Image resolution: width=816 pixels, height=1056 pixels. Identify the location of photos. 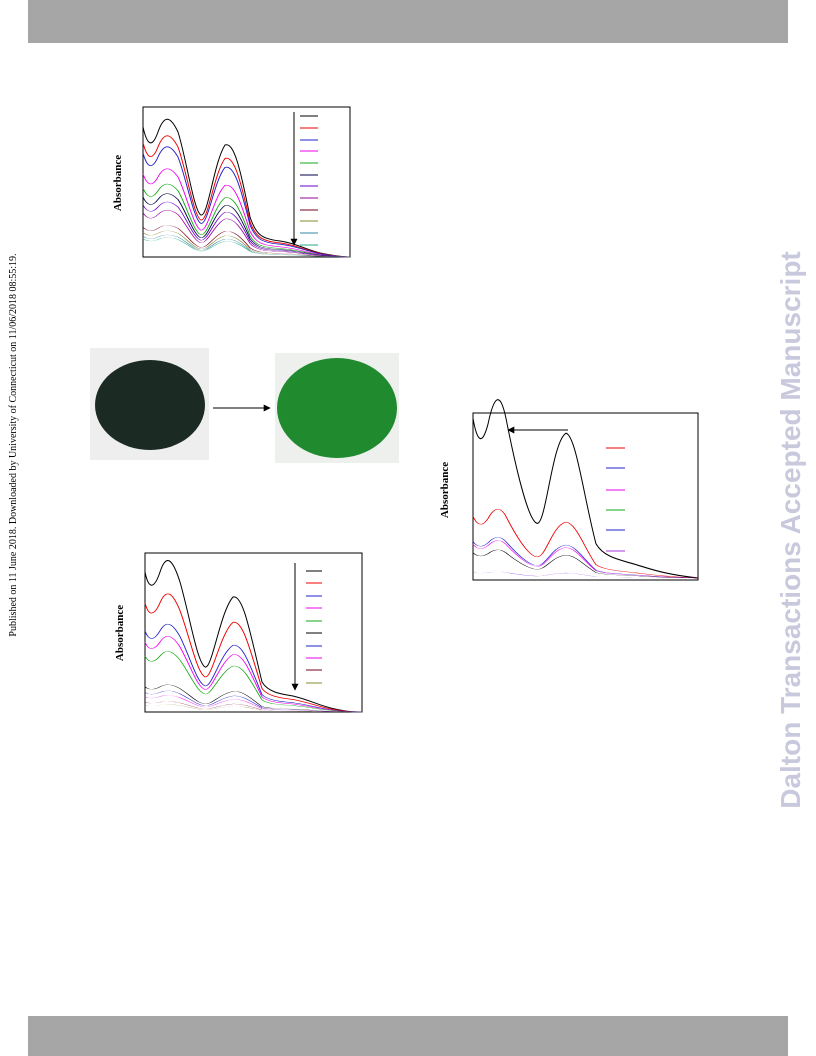
(244, 405).